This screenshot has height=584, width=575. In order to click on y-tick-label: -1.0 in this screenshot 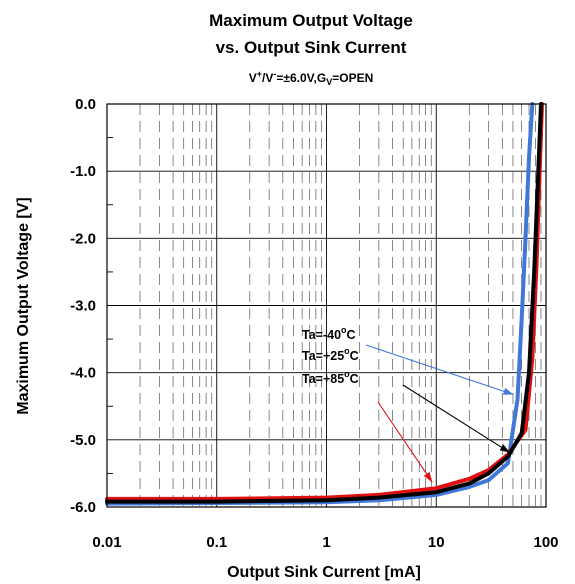, I will do `click(83, 171)`.